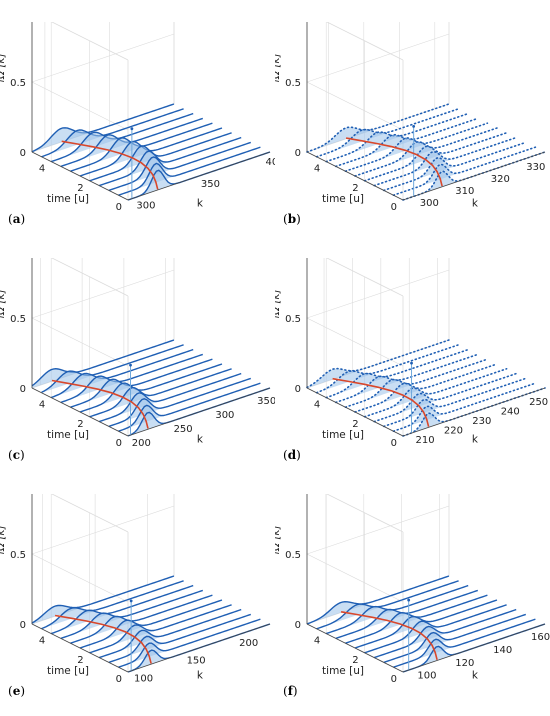  What do you see at coordinates (453, 431) in the screenshot?
I see `k-tick-label: 220` at bounding box center [453, 431].